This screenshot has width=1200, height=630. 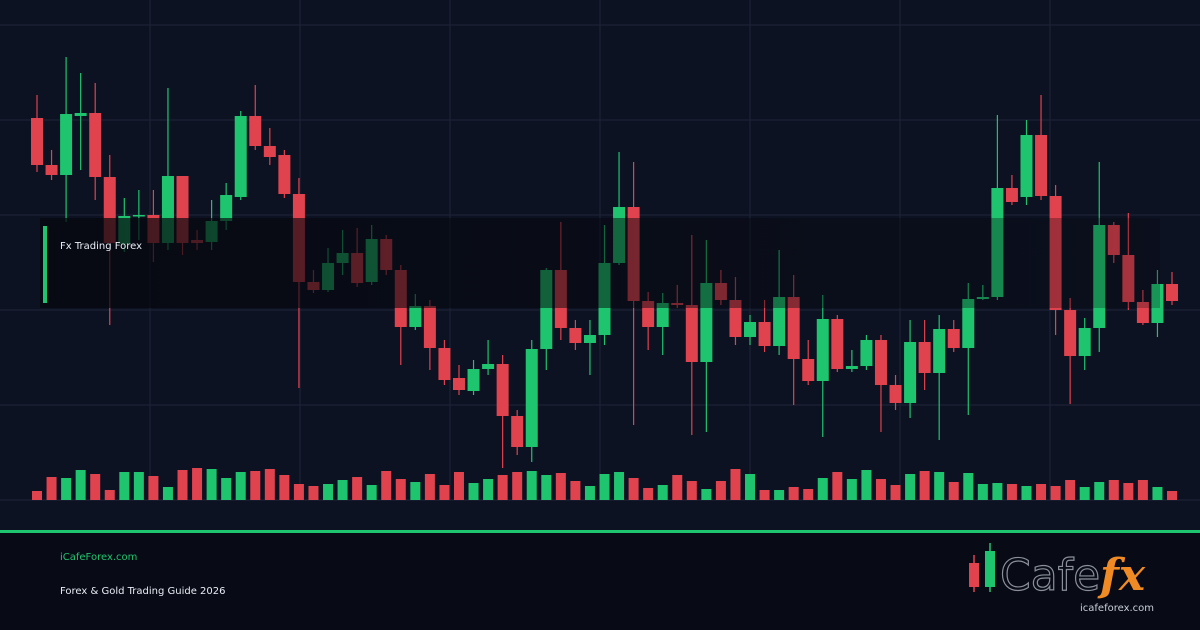 What do you see at coordinates (1121, 575) in the screenshot?
I see `logo-accent: fx` at bounding box center [1121, 575].